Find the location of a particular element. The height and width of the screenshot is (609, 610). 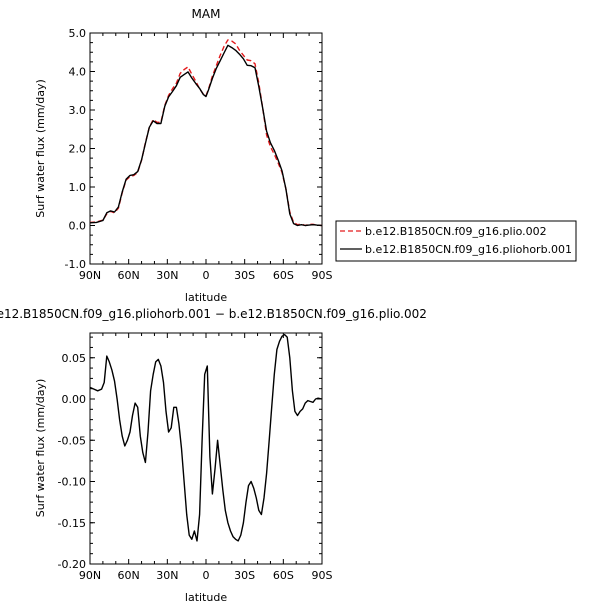

legend-label-plio: b.e12.B1850CN.f09_g16.plio.002 is located at coordinates (456, 231).